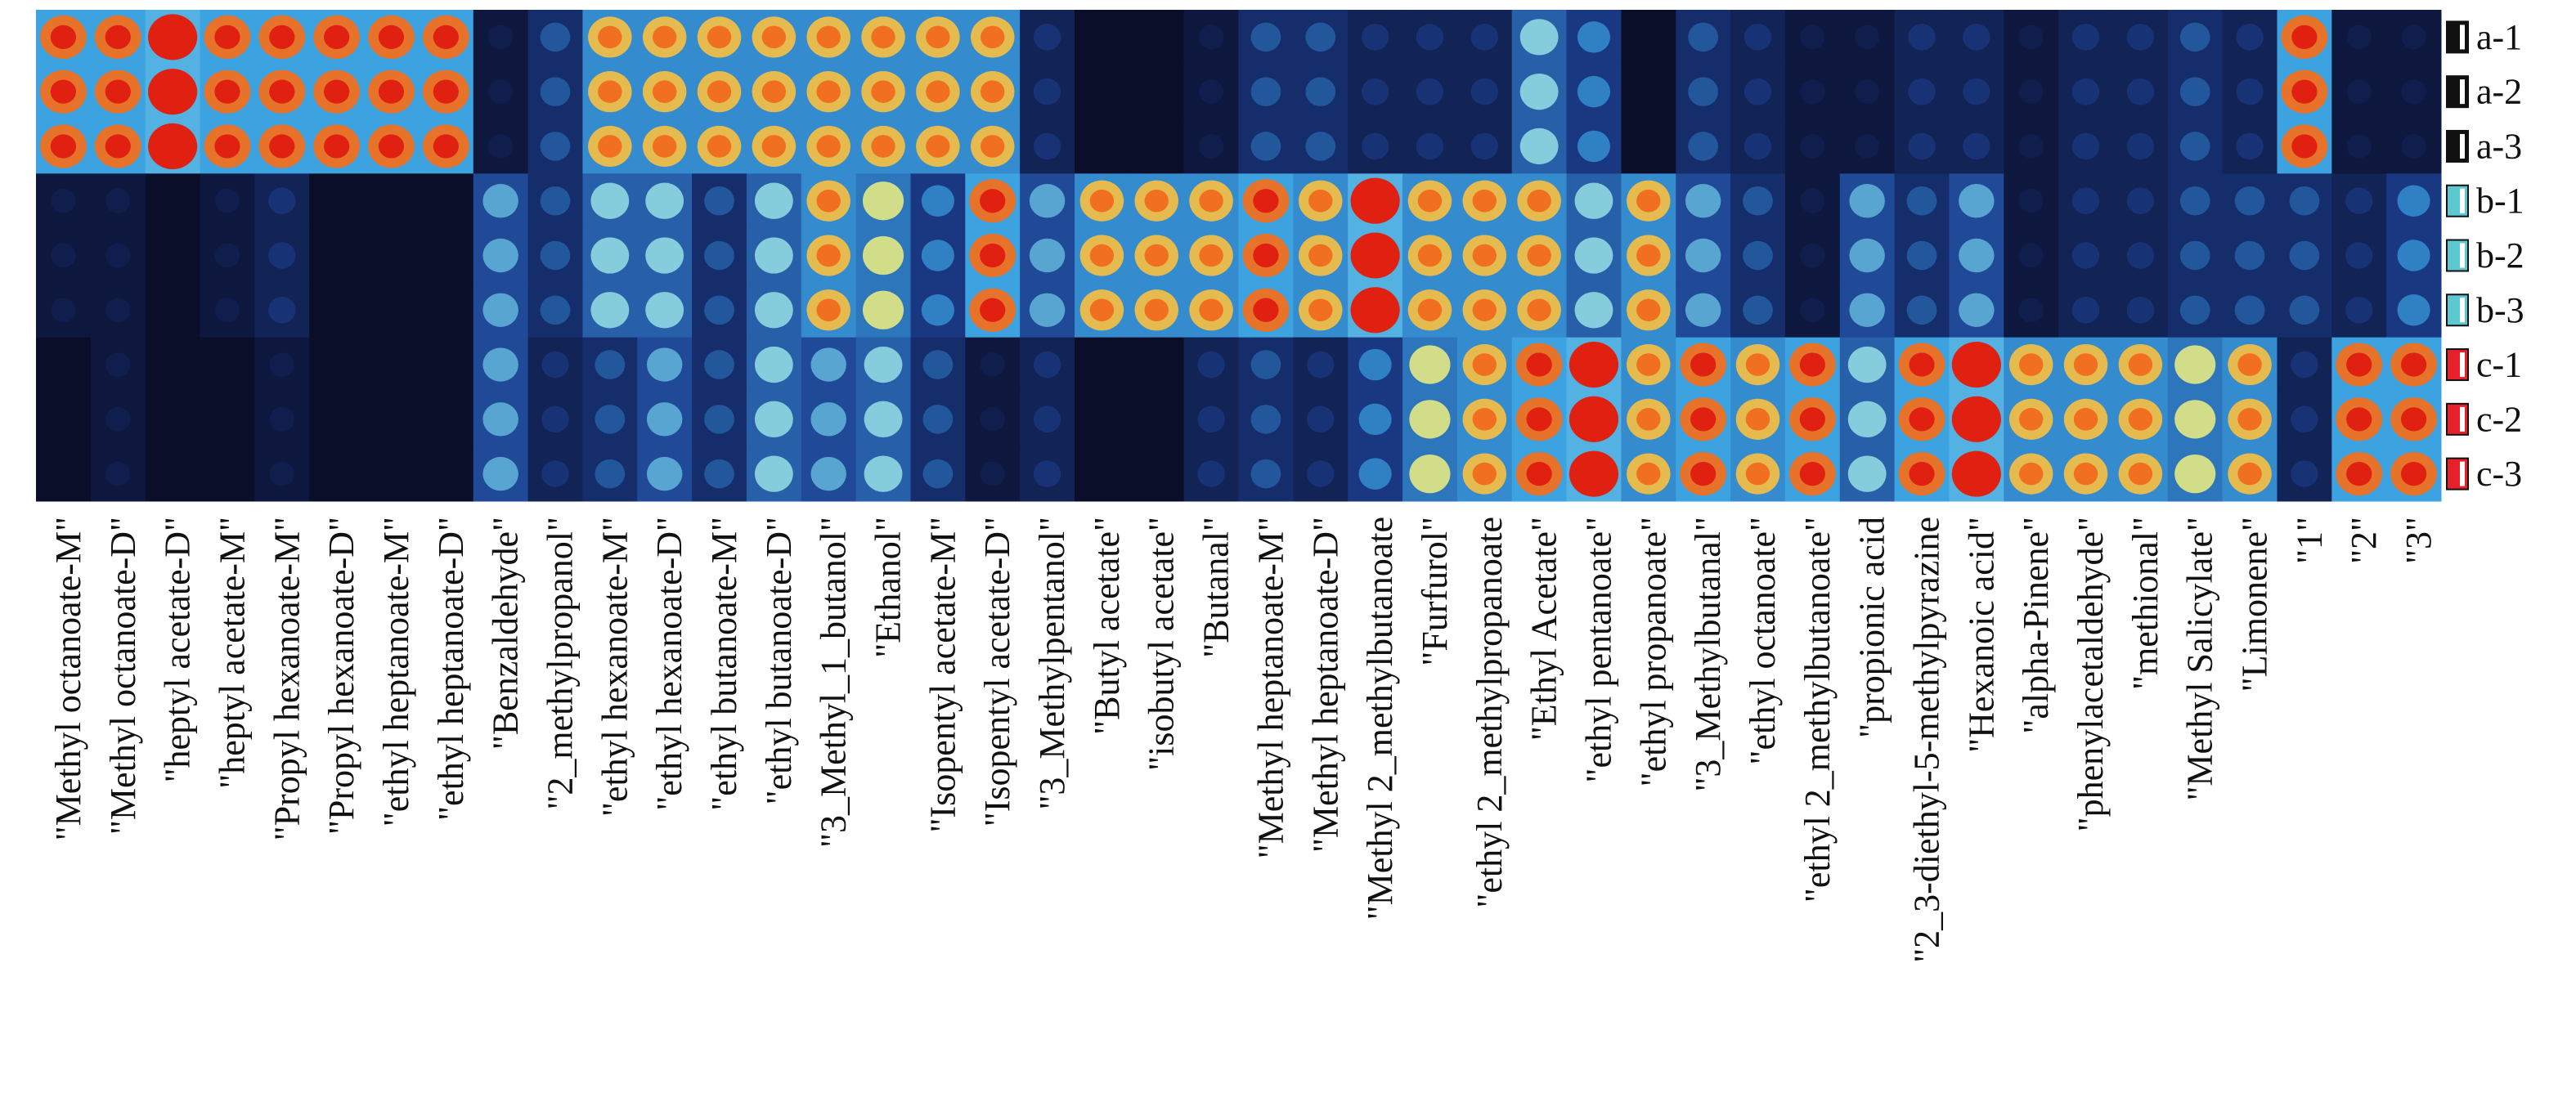 The height and width of the screenshot is (1102, 2576). Describe the element at coordinates (123, 676) in the screenshot. I see `x-tick-label: "Methyl octanoate-D"` at that location.